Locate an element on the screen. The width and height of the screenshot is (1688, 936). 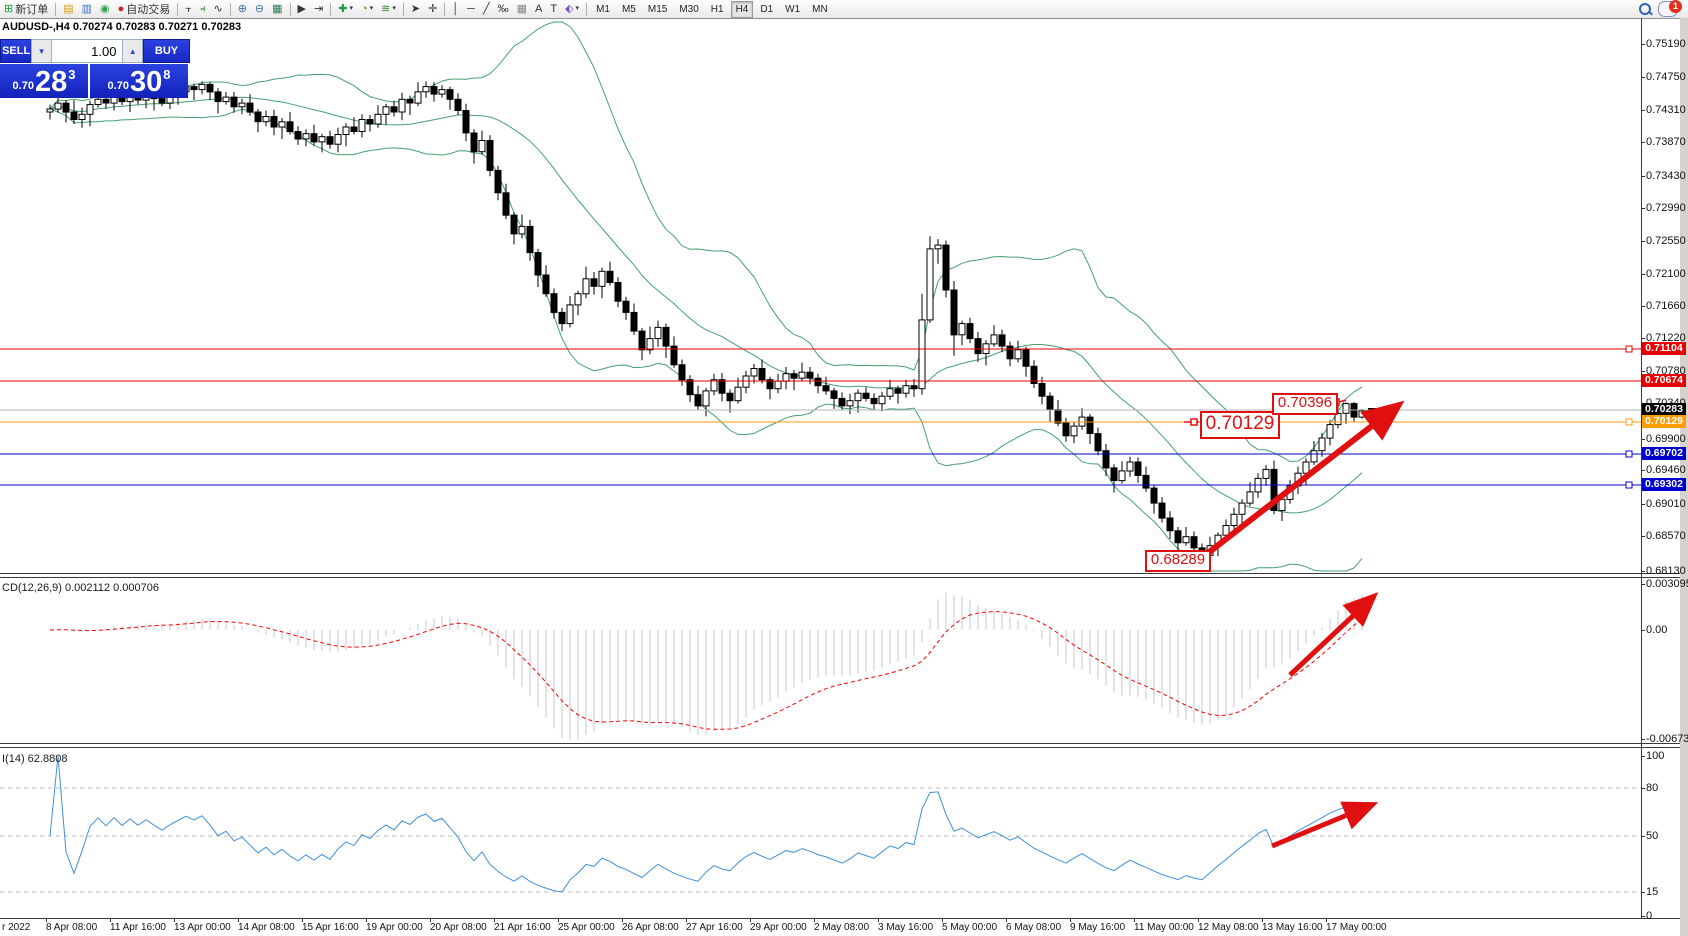
one-click-trading-widget: SELL ▼ 1.00 ▲ BUY 0.70 28 3 0.70 30 8 is located at coordinates (95, 68).